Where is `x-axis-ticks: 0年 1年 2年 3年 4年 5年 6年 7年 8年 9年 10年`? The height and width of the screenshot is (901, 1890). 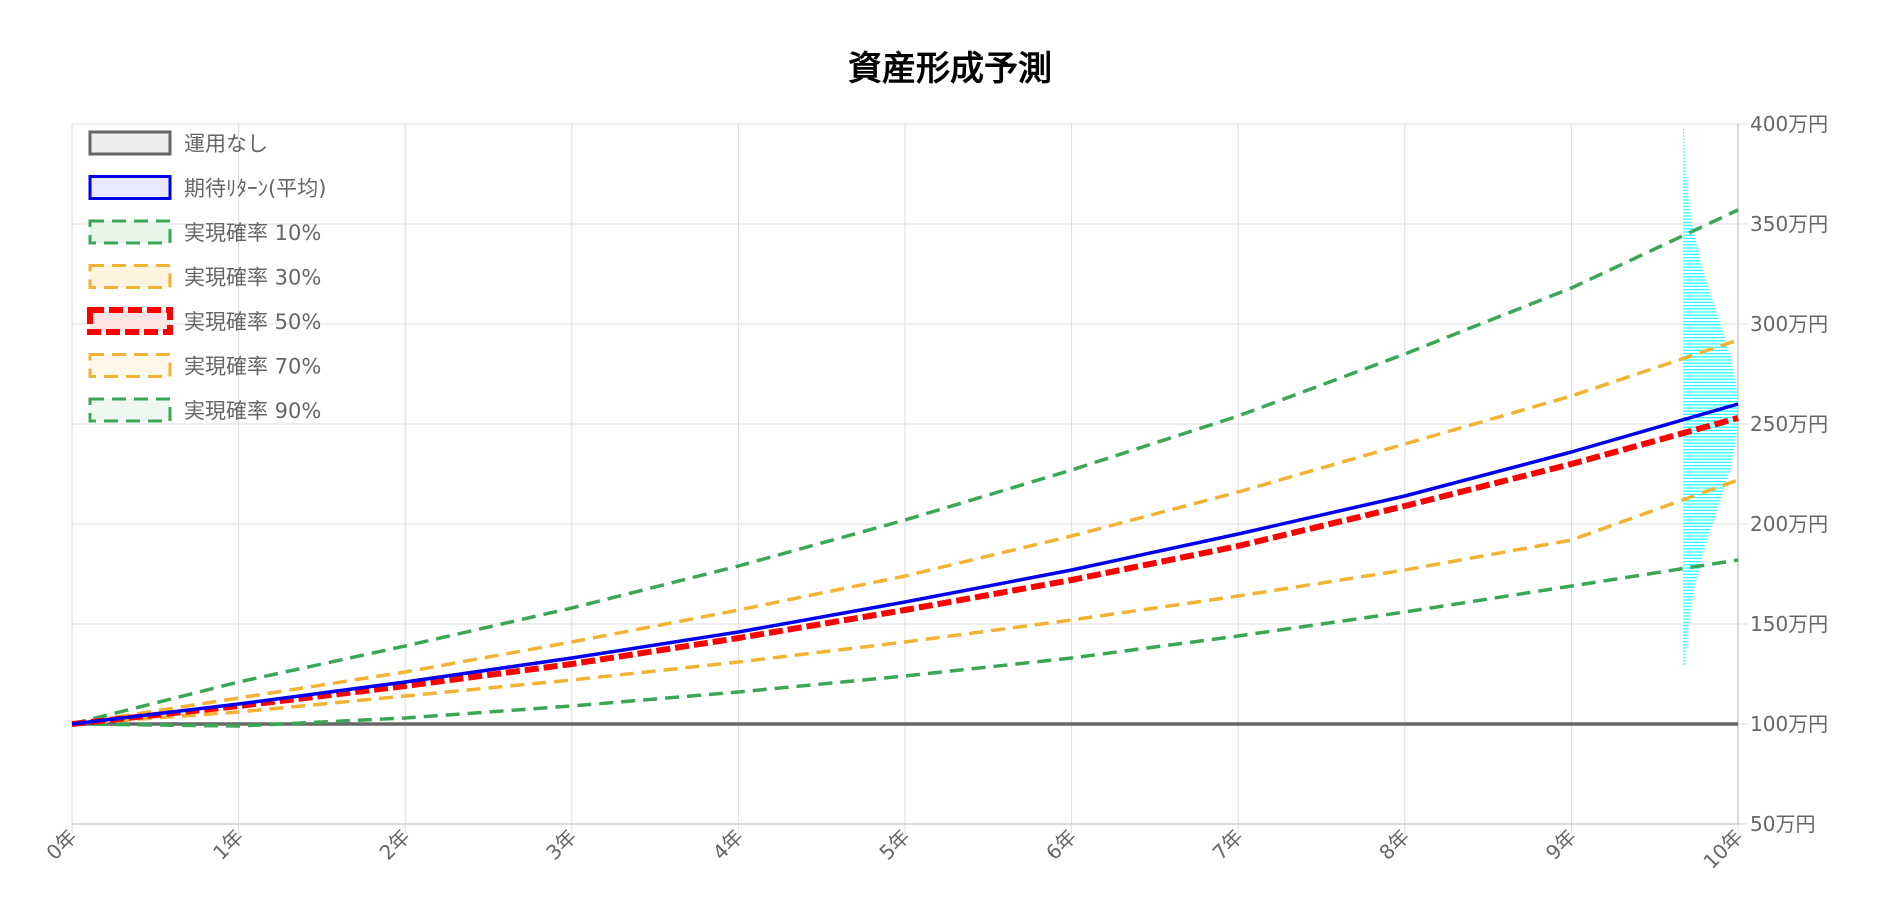
x-axis-ticks: 0年 1年 2年 3年 4年 5年 6年 7年 8年 9年 10年 is located at coordinates (894, 849).